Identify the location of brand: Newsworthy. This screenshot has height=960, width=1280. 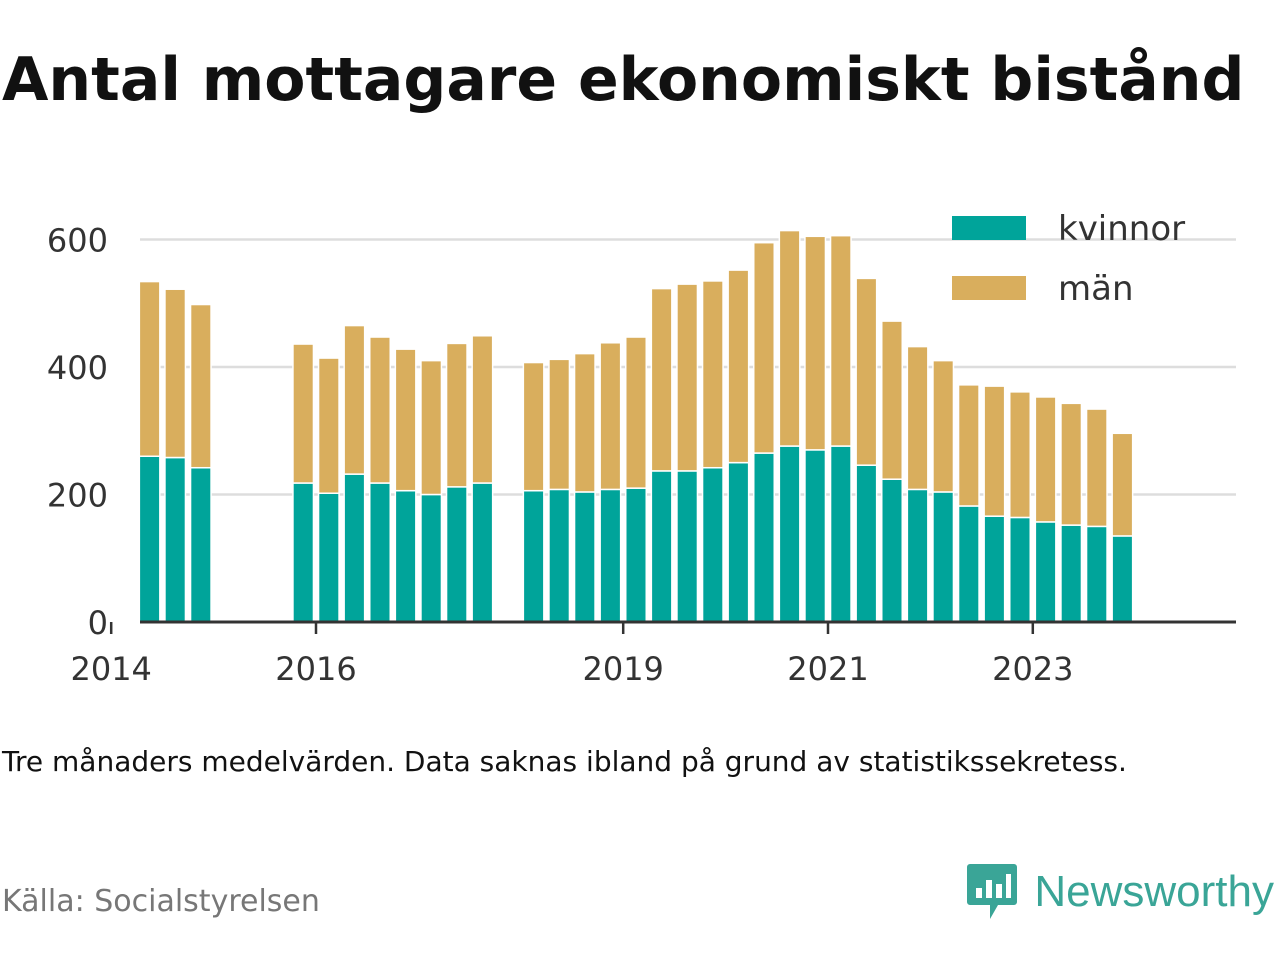
(1120, 892).